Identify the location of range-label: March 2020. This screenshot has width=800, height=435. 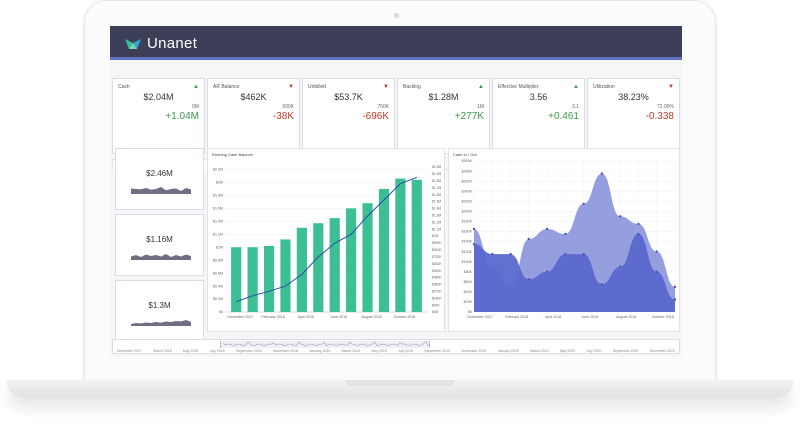
(539, 351).